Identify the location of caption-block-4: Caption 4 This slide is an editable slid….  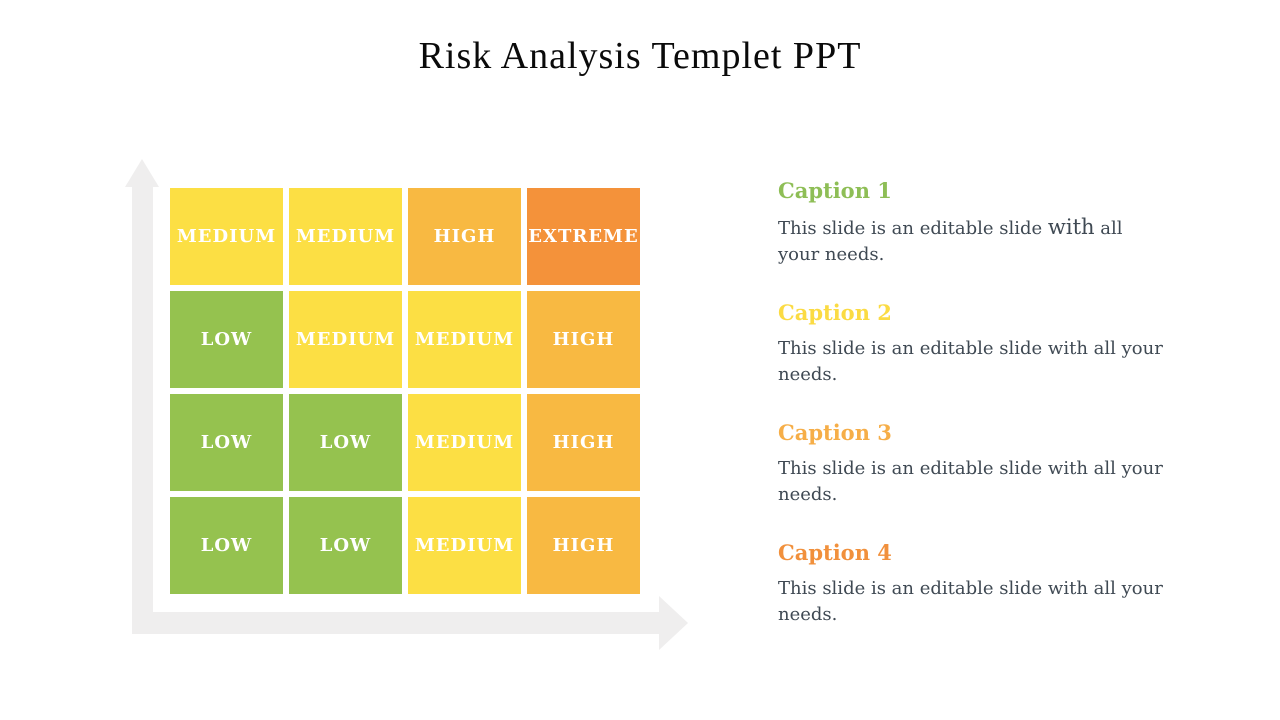
(970, 584).